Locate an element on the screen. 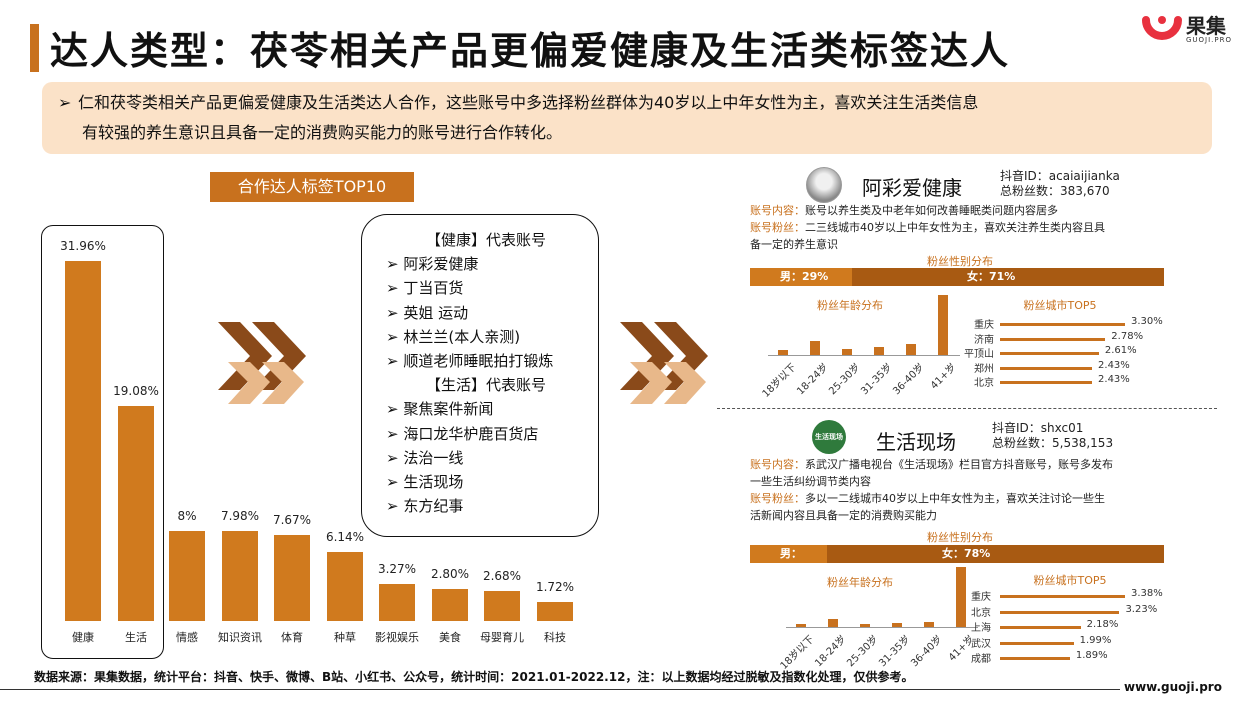  avatar-icon is located at coordinates (824, 185).